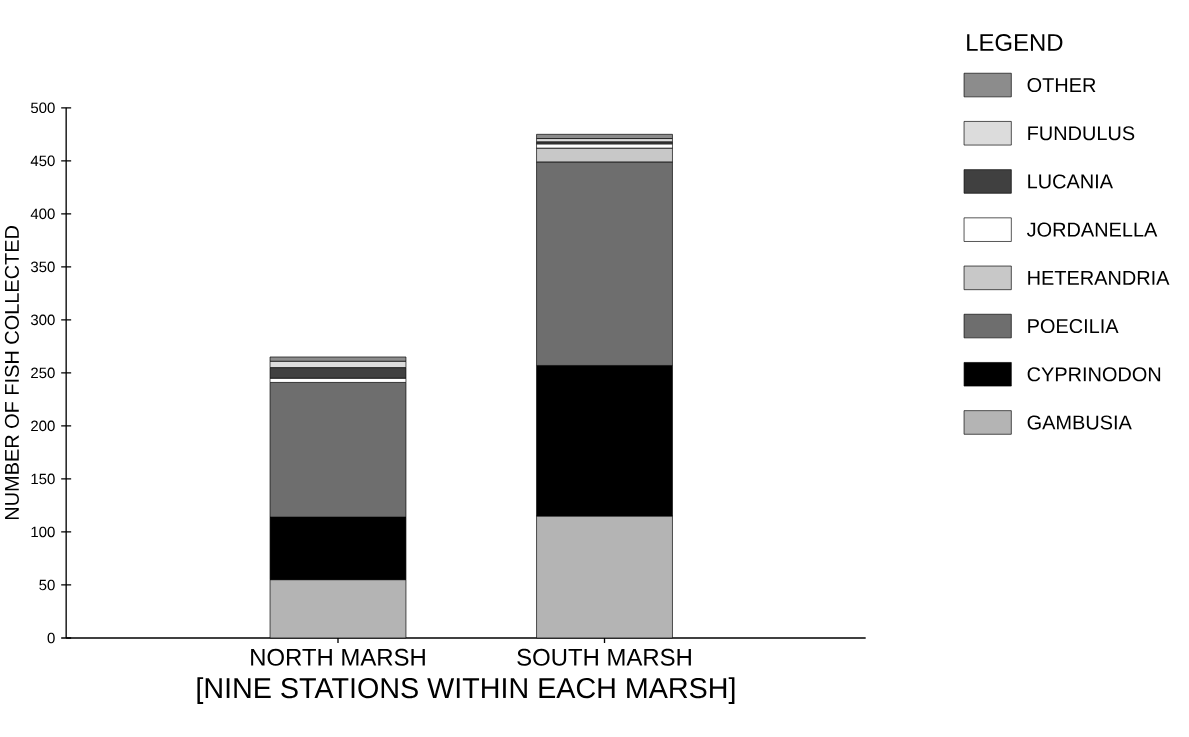  Describe the element at coordinates (1094, 374) in the screenshot. I see `legend-label: CYPRINODON` at that location.